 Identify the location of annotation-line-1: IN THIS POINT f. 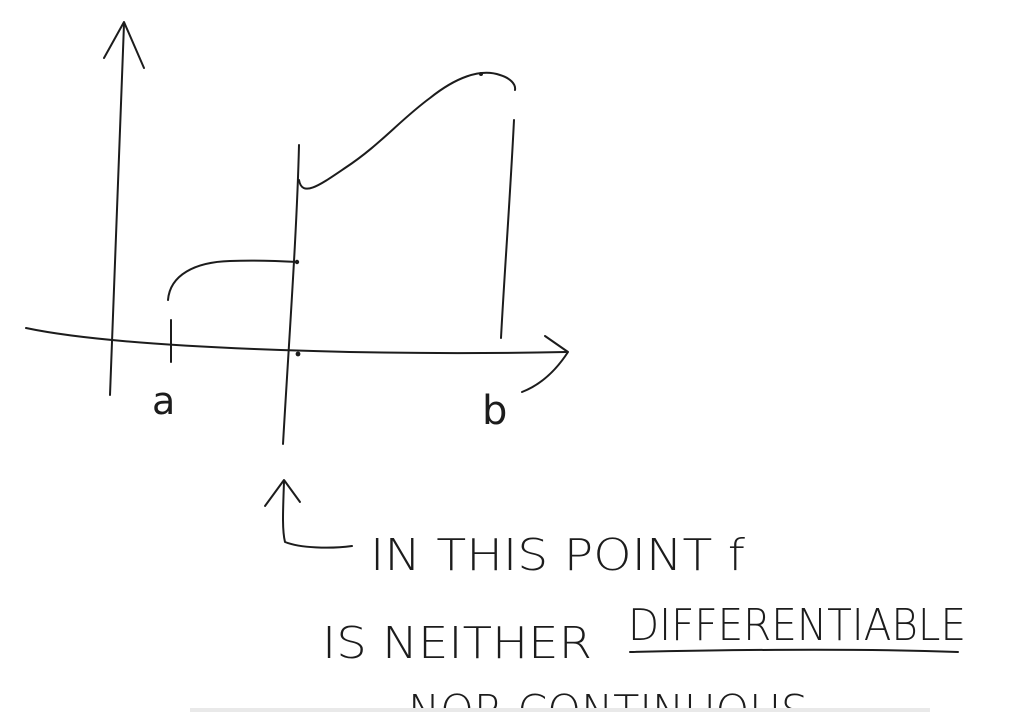
(558, 555).